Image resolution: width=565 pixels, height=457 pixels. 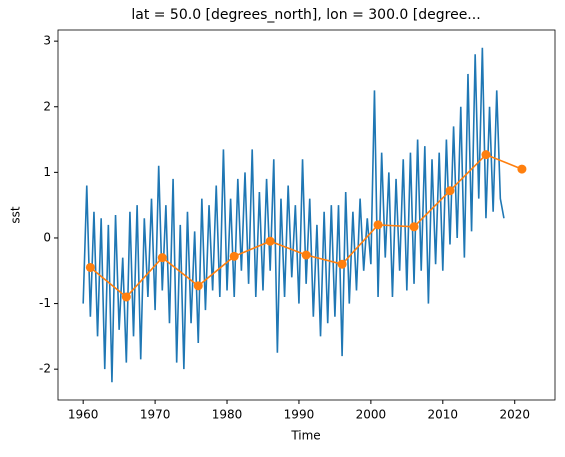 What do you see at coordinates (83, 415) in the screenshot?
I see `x-tick-label: 1960` at bounding box center [83, 415].